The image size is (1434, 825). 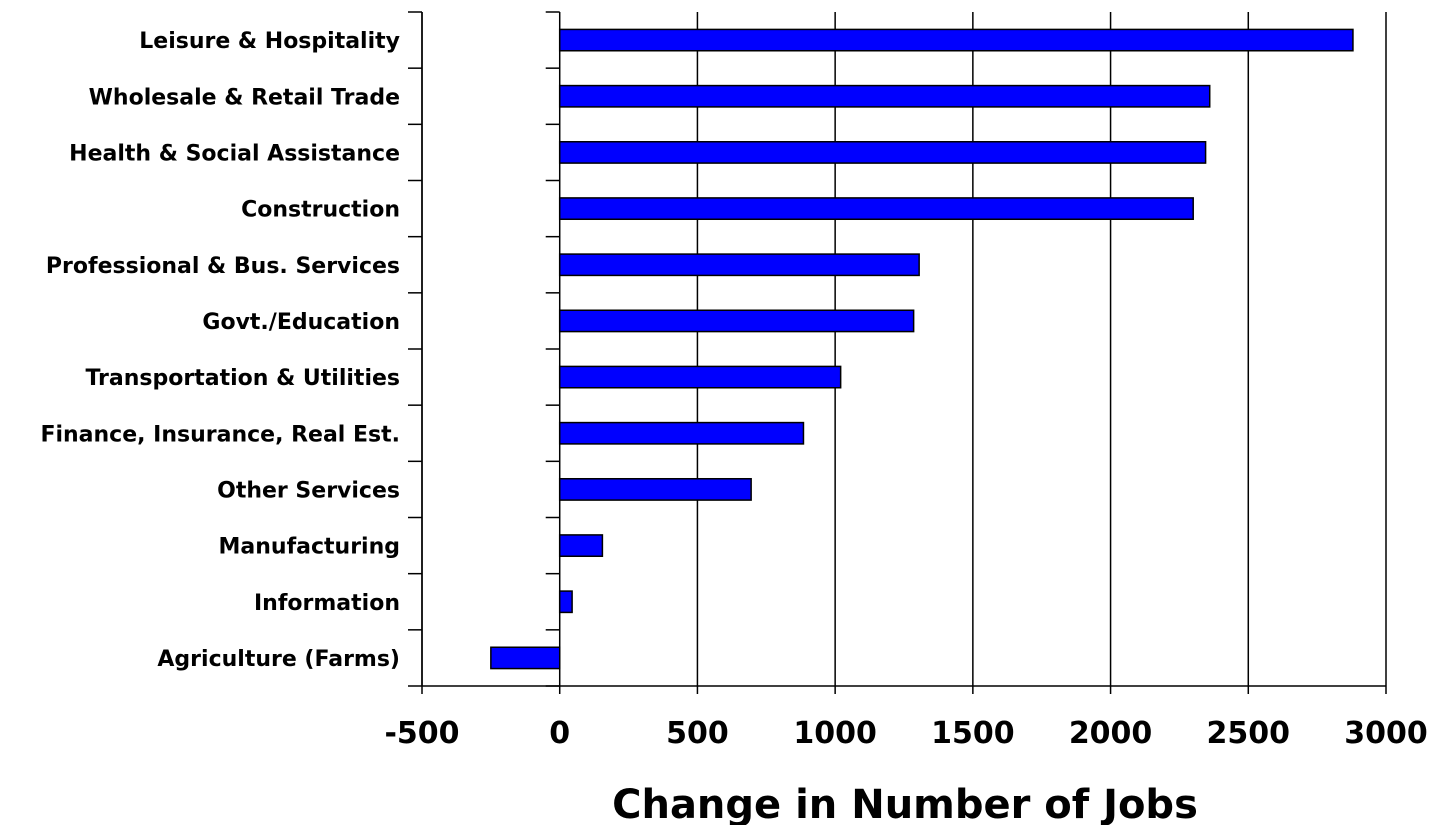 I want to click on x-tick-labels: -500 0 500 1000 1500 2000 2500 3000, so click(x=905, y=733).